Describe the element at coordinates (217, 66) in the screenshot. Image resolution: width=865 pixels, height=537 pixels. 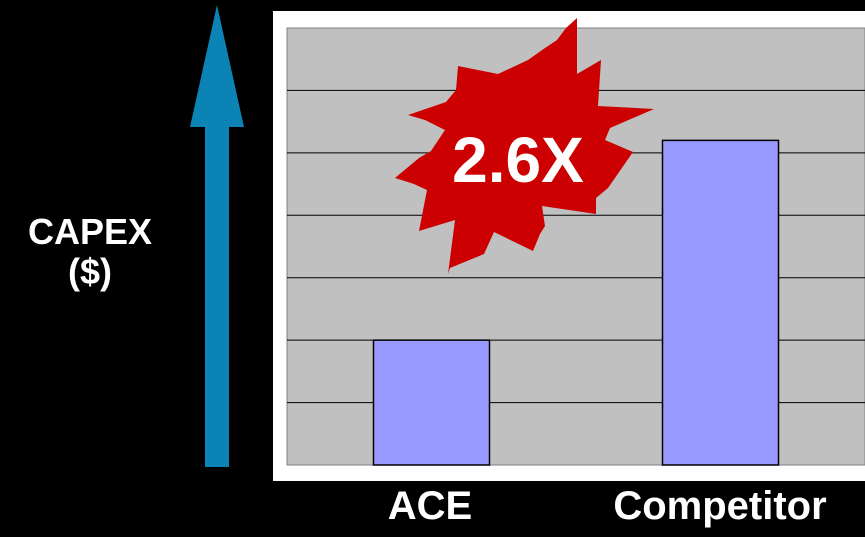
I see `arrow-head` at that location.